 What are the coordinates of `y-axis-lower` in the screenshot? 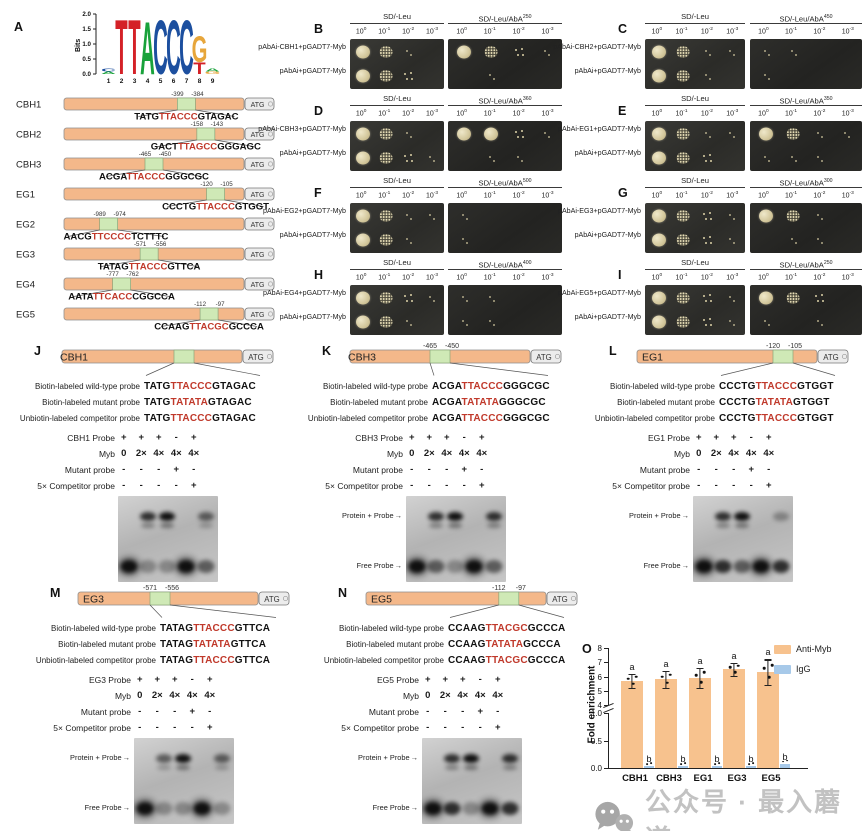 It's located at (609, 740).